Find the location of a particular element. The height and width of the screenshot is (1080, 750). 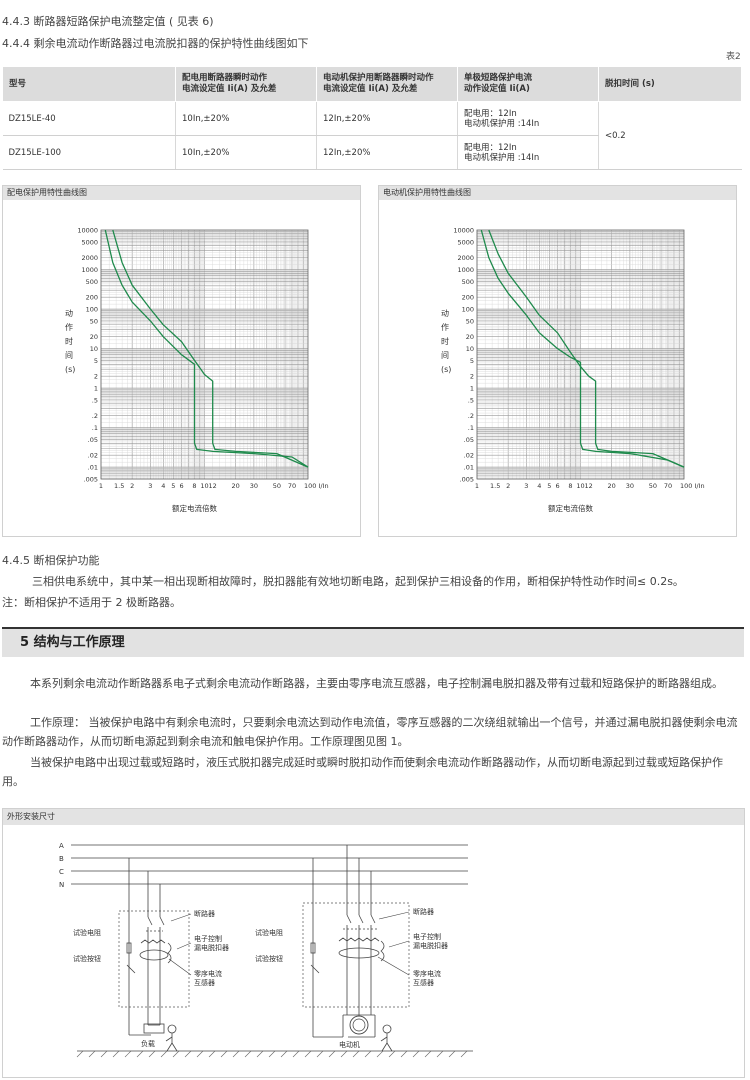

y-tick-label: .01 is located at coordinates (93, 468).